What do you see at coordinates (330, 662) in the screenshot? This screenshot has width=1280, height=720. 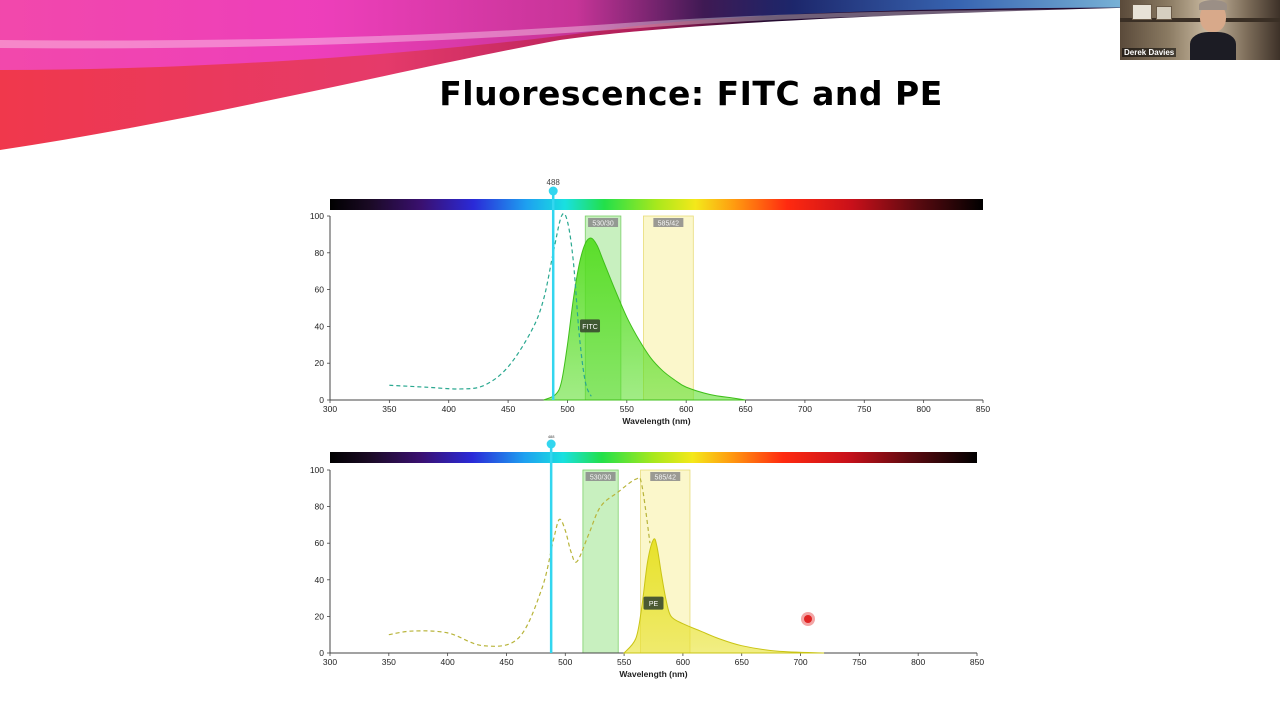 I see `pe-x-tick-label: 300` at bounding box center [330, 662].